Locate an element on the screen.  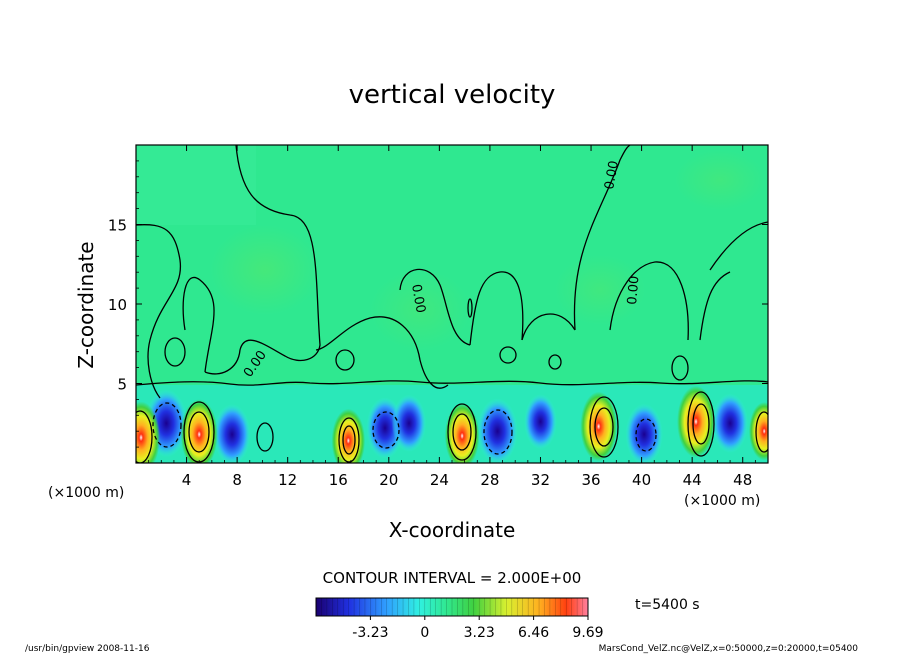
x-tick-label: 24 is located at coordinates (439, 480).